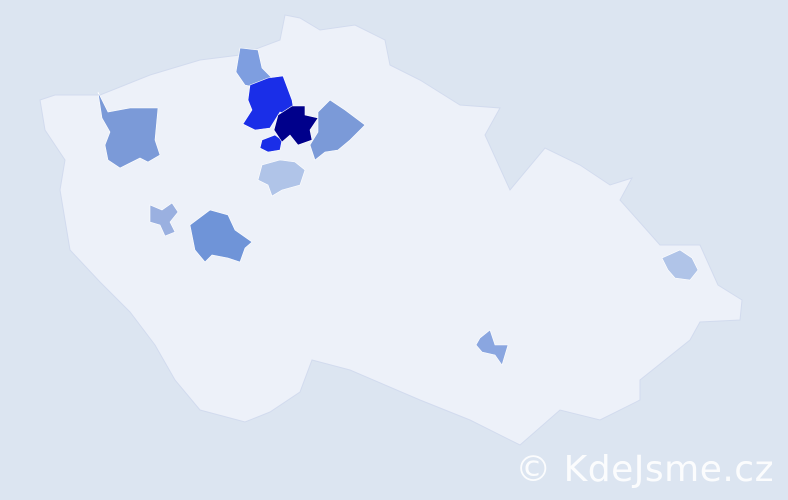 Image resolution: width=788 pixels, height=500 pixels. Describe the element at coordinates (281, 178) in the screenshot. I see `region-central-pale` at that location.